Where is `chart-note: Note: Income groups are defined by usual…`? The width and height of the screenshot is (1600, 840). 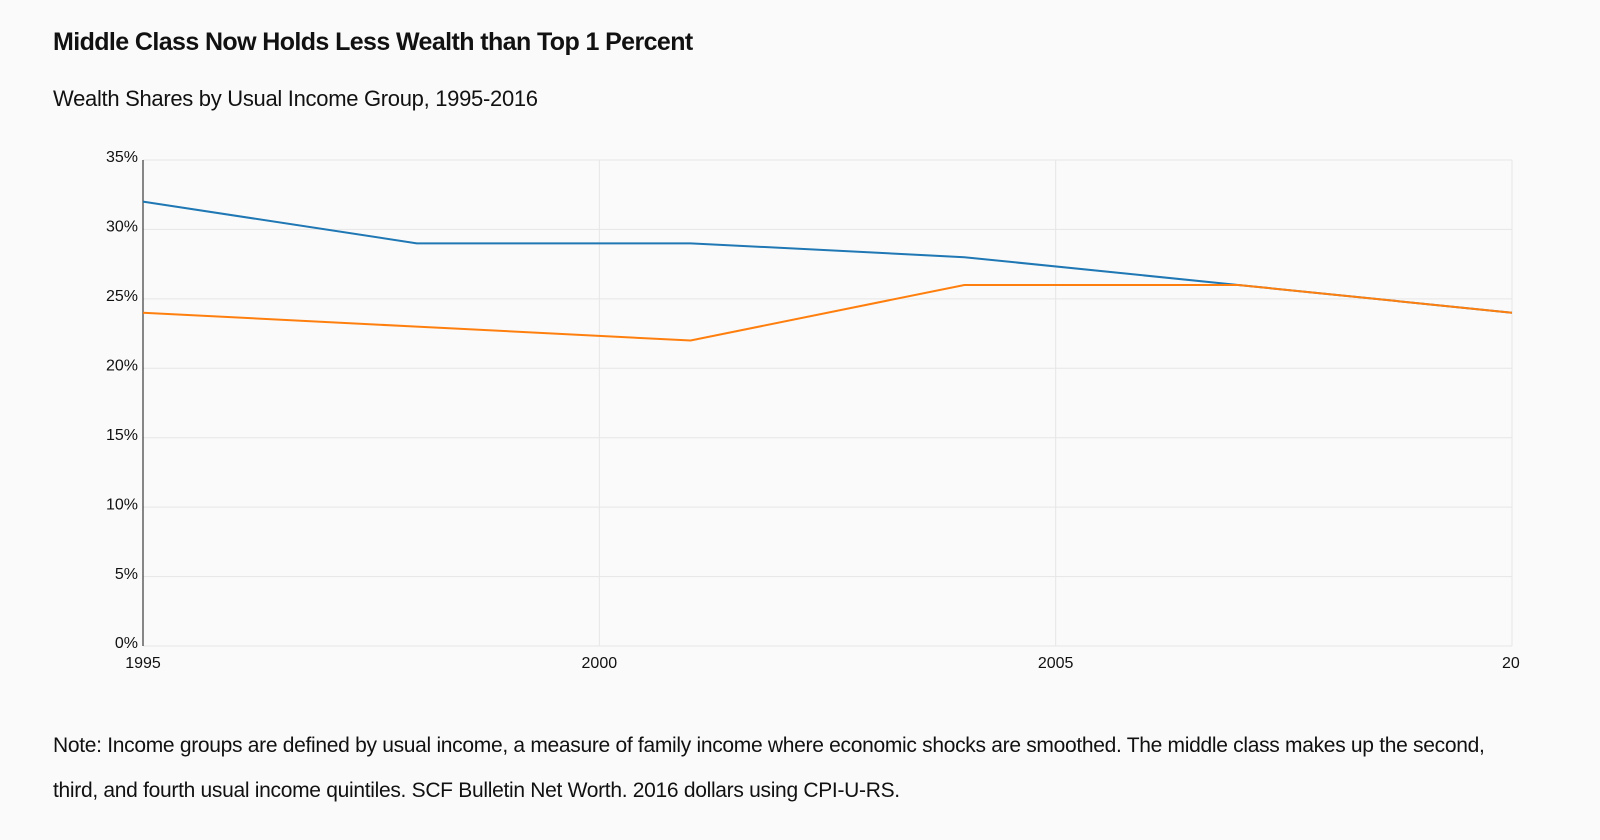 chart-note: Note: Income groups are defined by usual… is located at coordinates (769, 768).